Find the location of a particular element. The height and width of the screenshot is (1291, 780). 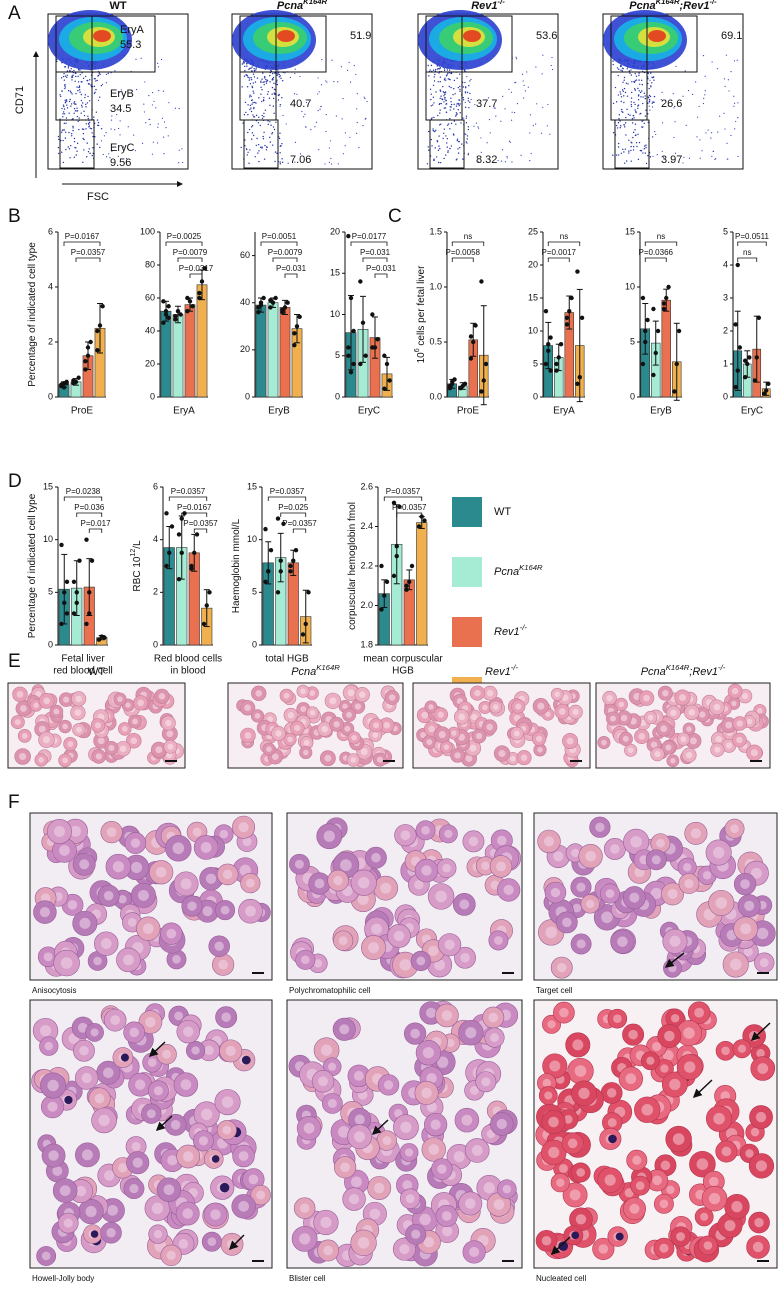

y-tick-label: 40 is located at coordinates (245, 302).